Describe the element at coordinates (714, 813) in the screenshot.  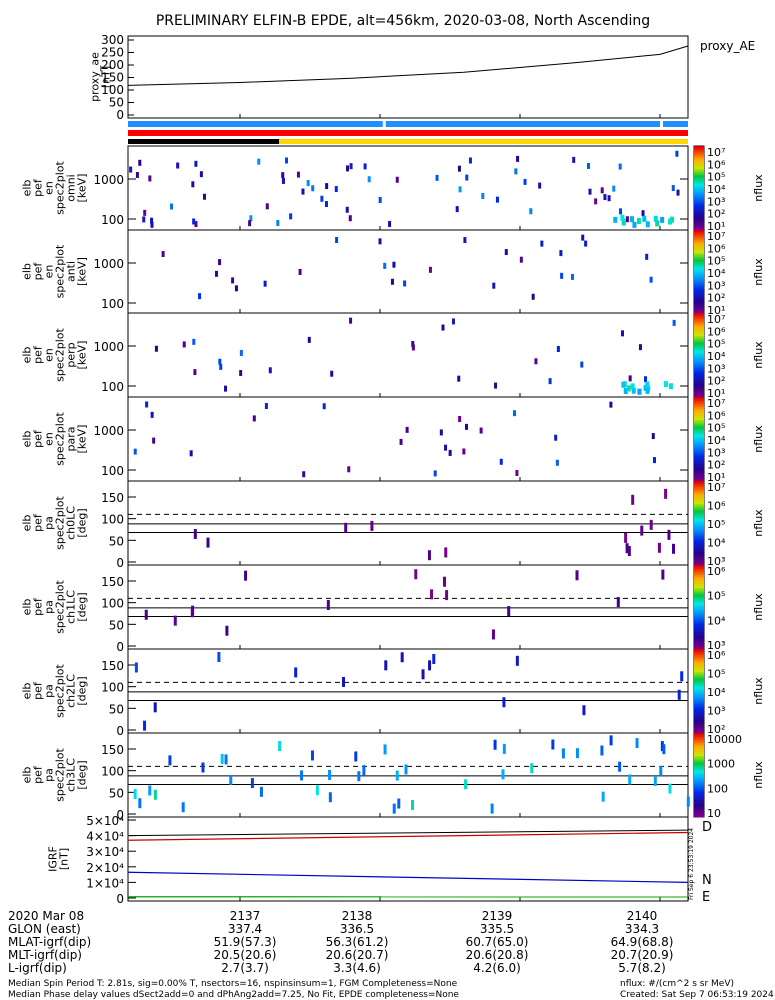
I see `colorbar-tick-label: 10` at that location.